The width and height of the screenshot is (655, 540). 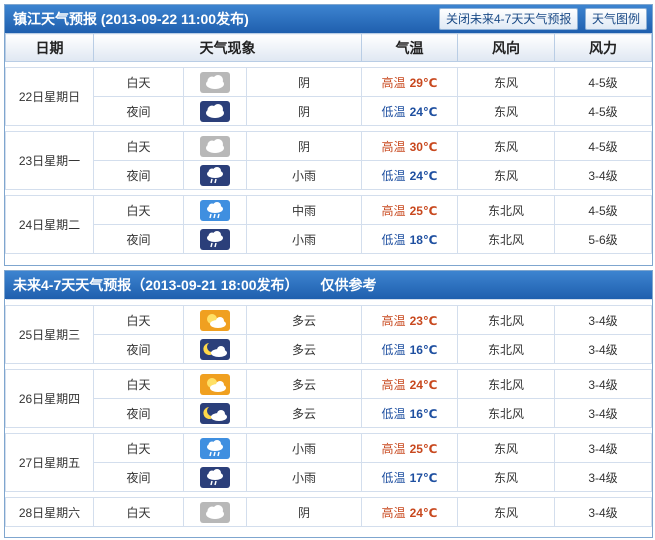 What do you see at coordinates (603, 239) in the screenshot?
I see `wind-force: 5-6级` at bounding box center [603, 239].